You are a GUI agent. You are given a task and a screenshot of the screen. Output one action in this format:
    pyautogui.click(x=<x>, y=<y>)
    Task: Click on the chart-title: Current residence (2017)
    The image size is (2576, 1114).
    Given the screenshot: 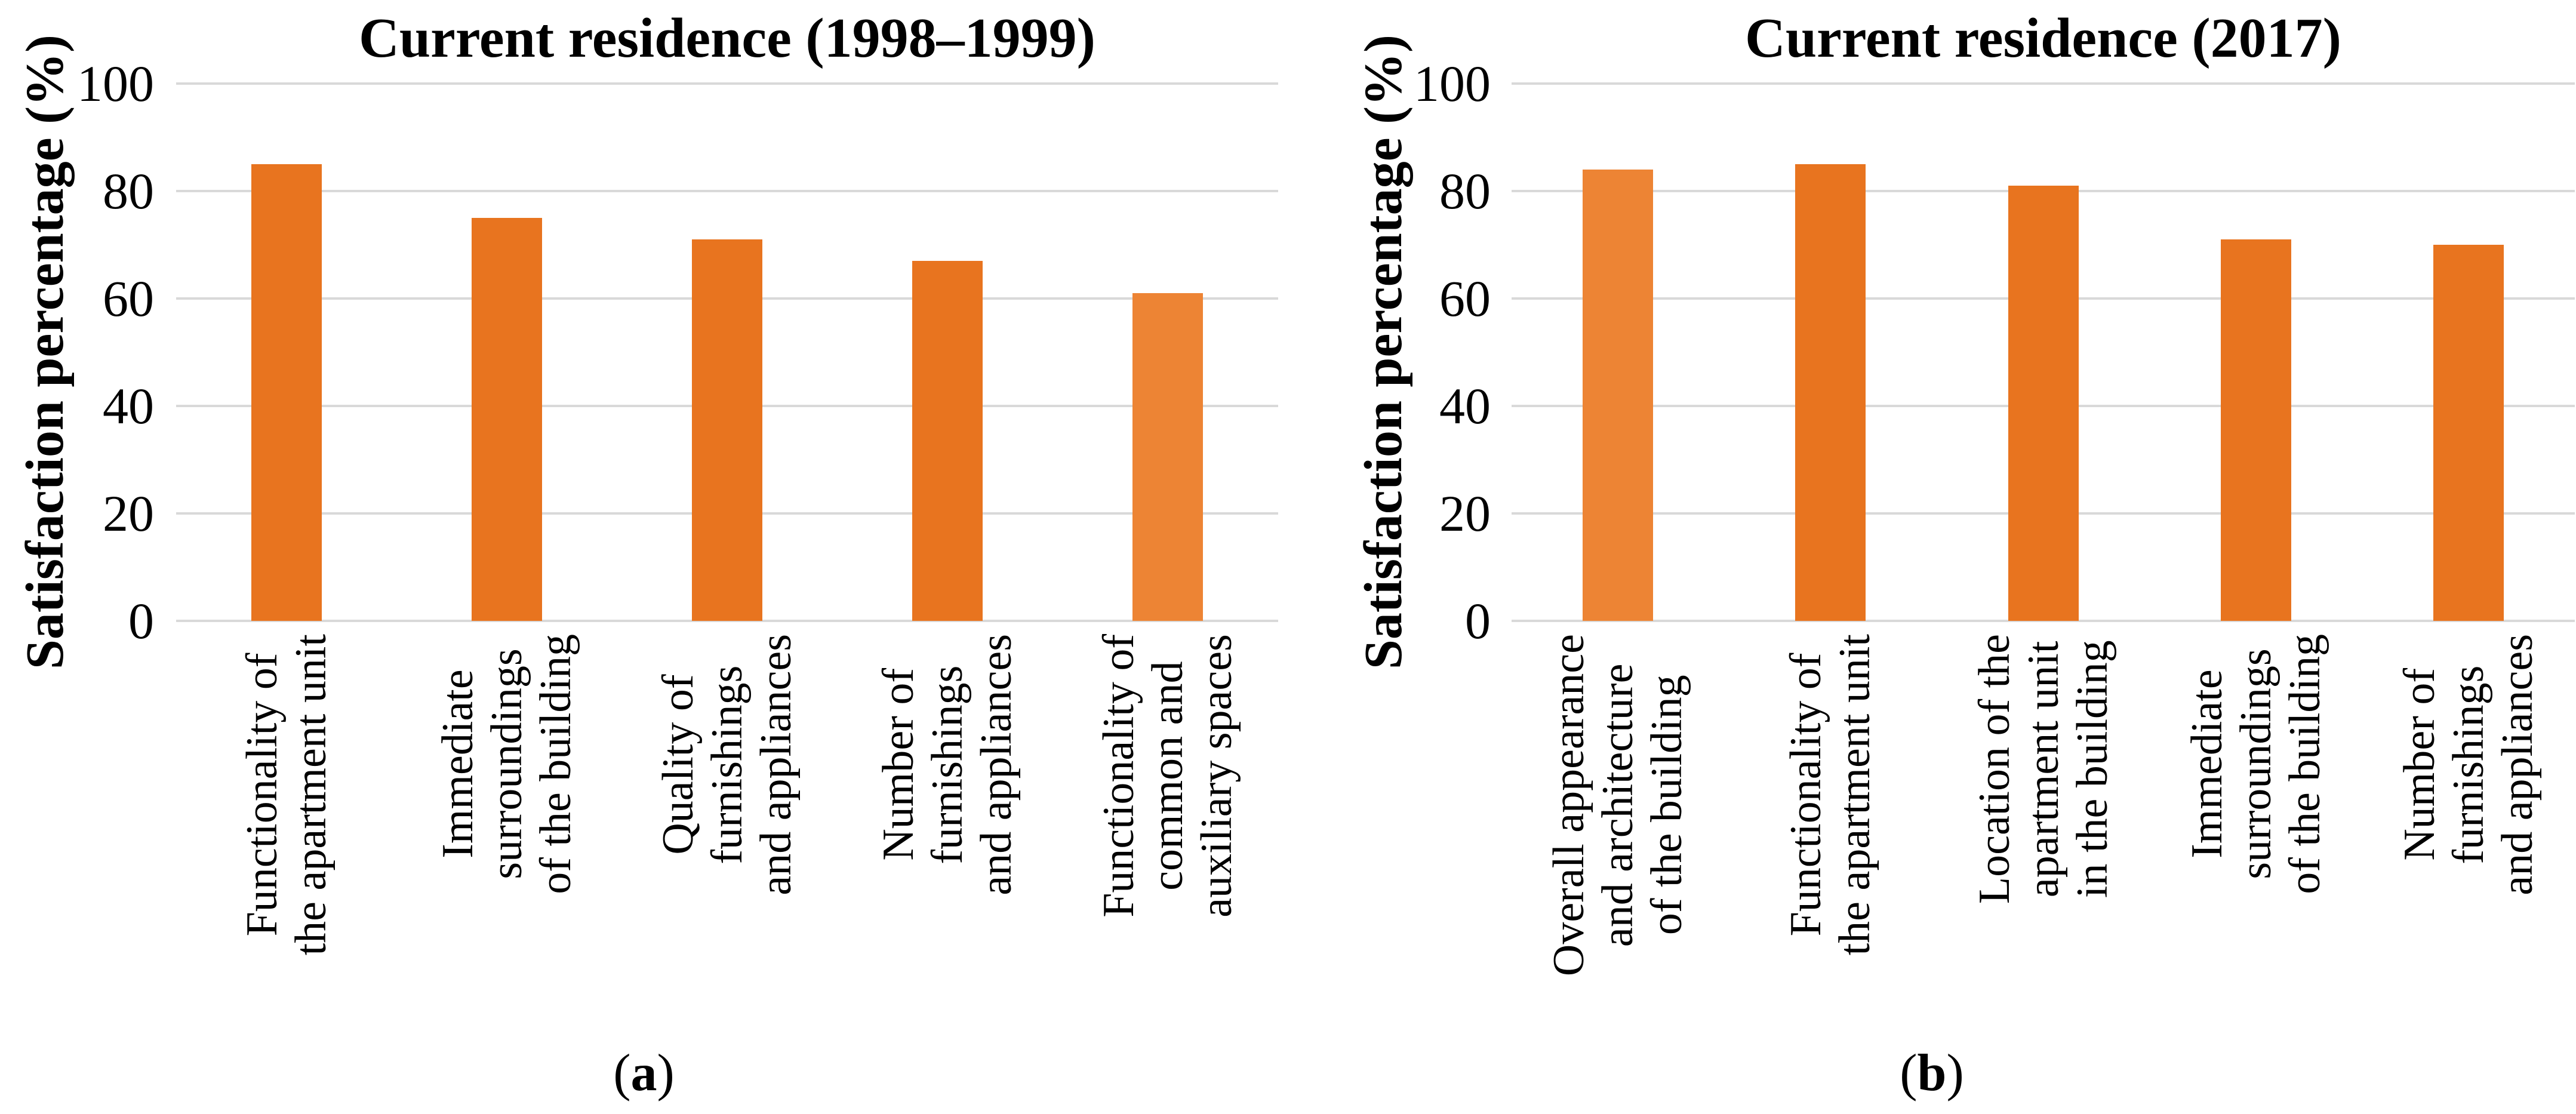 What is the action you would take?
    pyautogui.click(x=2043, y=38)
    